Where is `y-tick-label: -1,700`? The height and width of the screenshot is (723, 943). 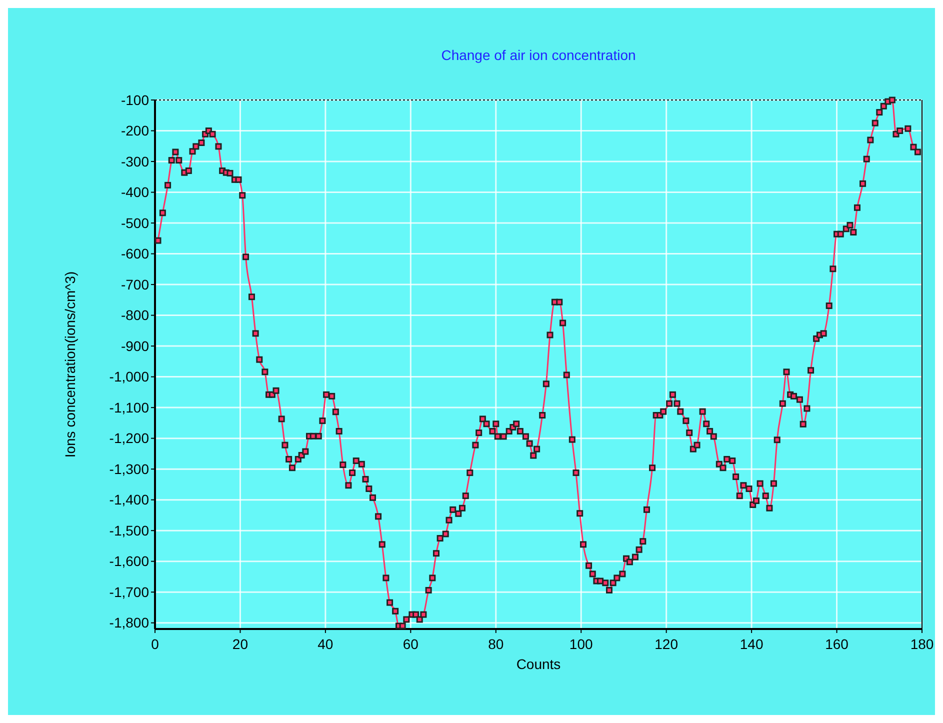 y-tick-label: -1,700 is located at coordinates (129, 592).